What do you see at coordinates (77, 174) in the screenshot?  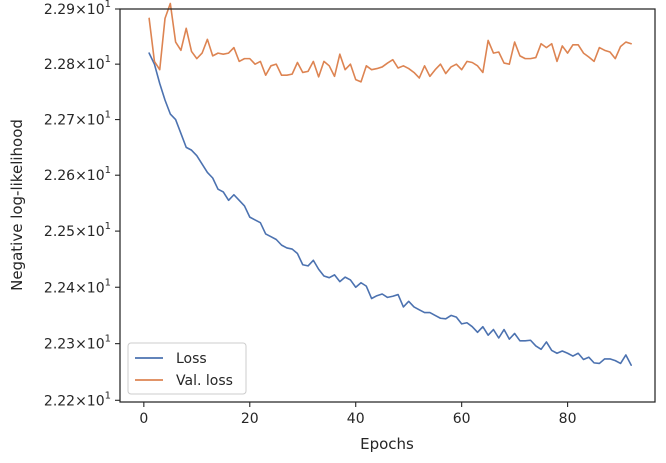 I see `y-tick-label-4: 2.26×10¹` at bounding box center [77, 174].